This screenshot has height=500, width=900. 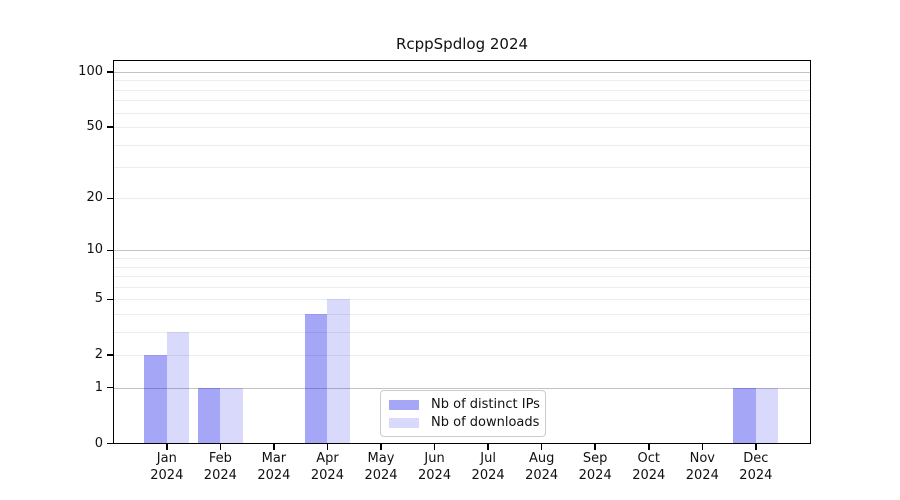 I want to click on x-tick-label: Mar 2024, so click(x=274, y=467).